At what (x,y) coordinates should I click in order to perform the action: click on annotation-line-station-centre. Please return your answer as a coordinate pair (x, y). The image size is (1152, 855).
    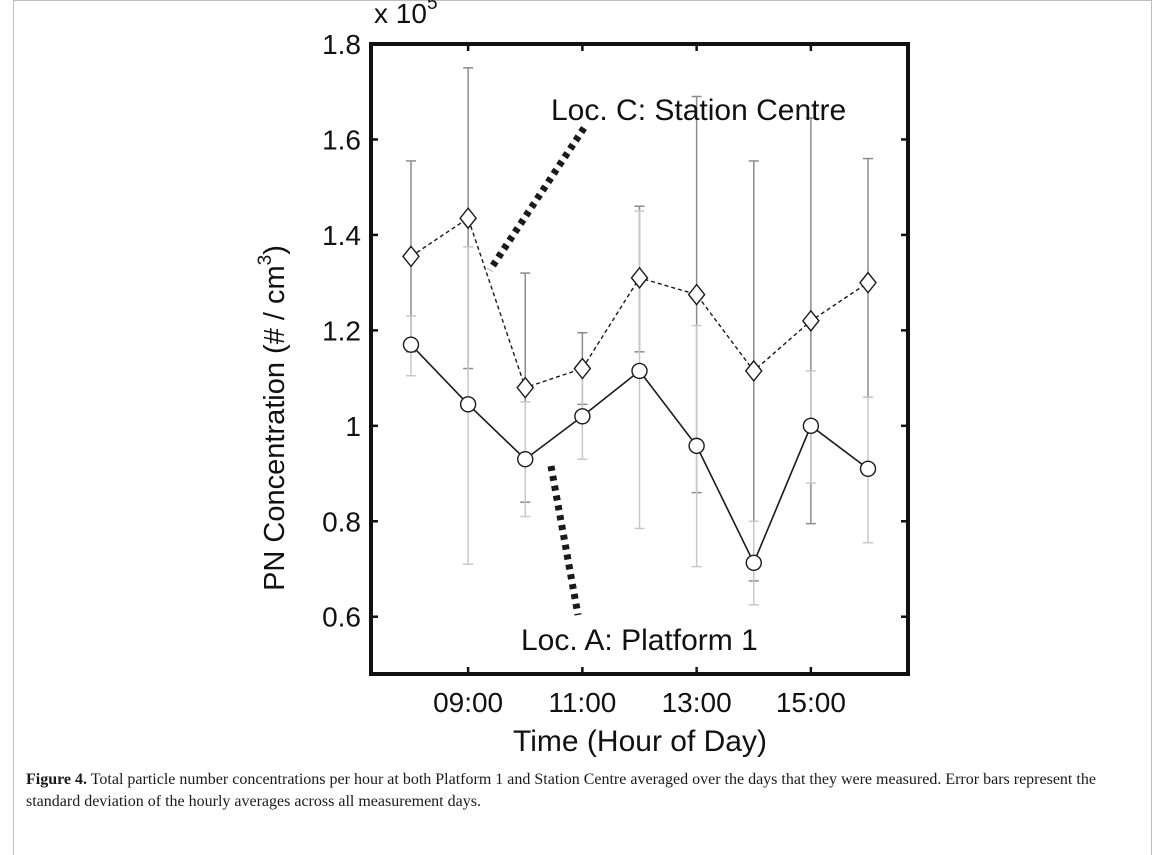
    Looking at the image, I should click on (537, 199).